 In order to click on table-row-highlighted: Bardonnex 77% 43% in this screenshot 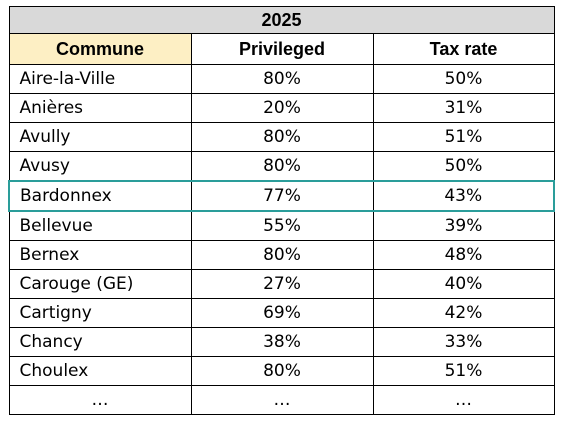, I will do `click(282, 196)`.